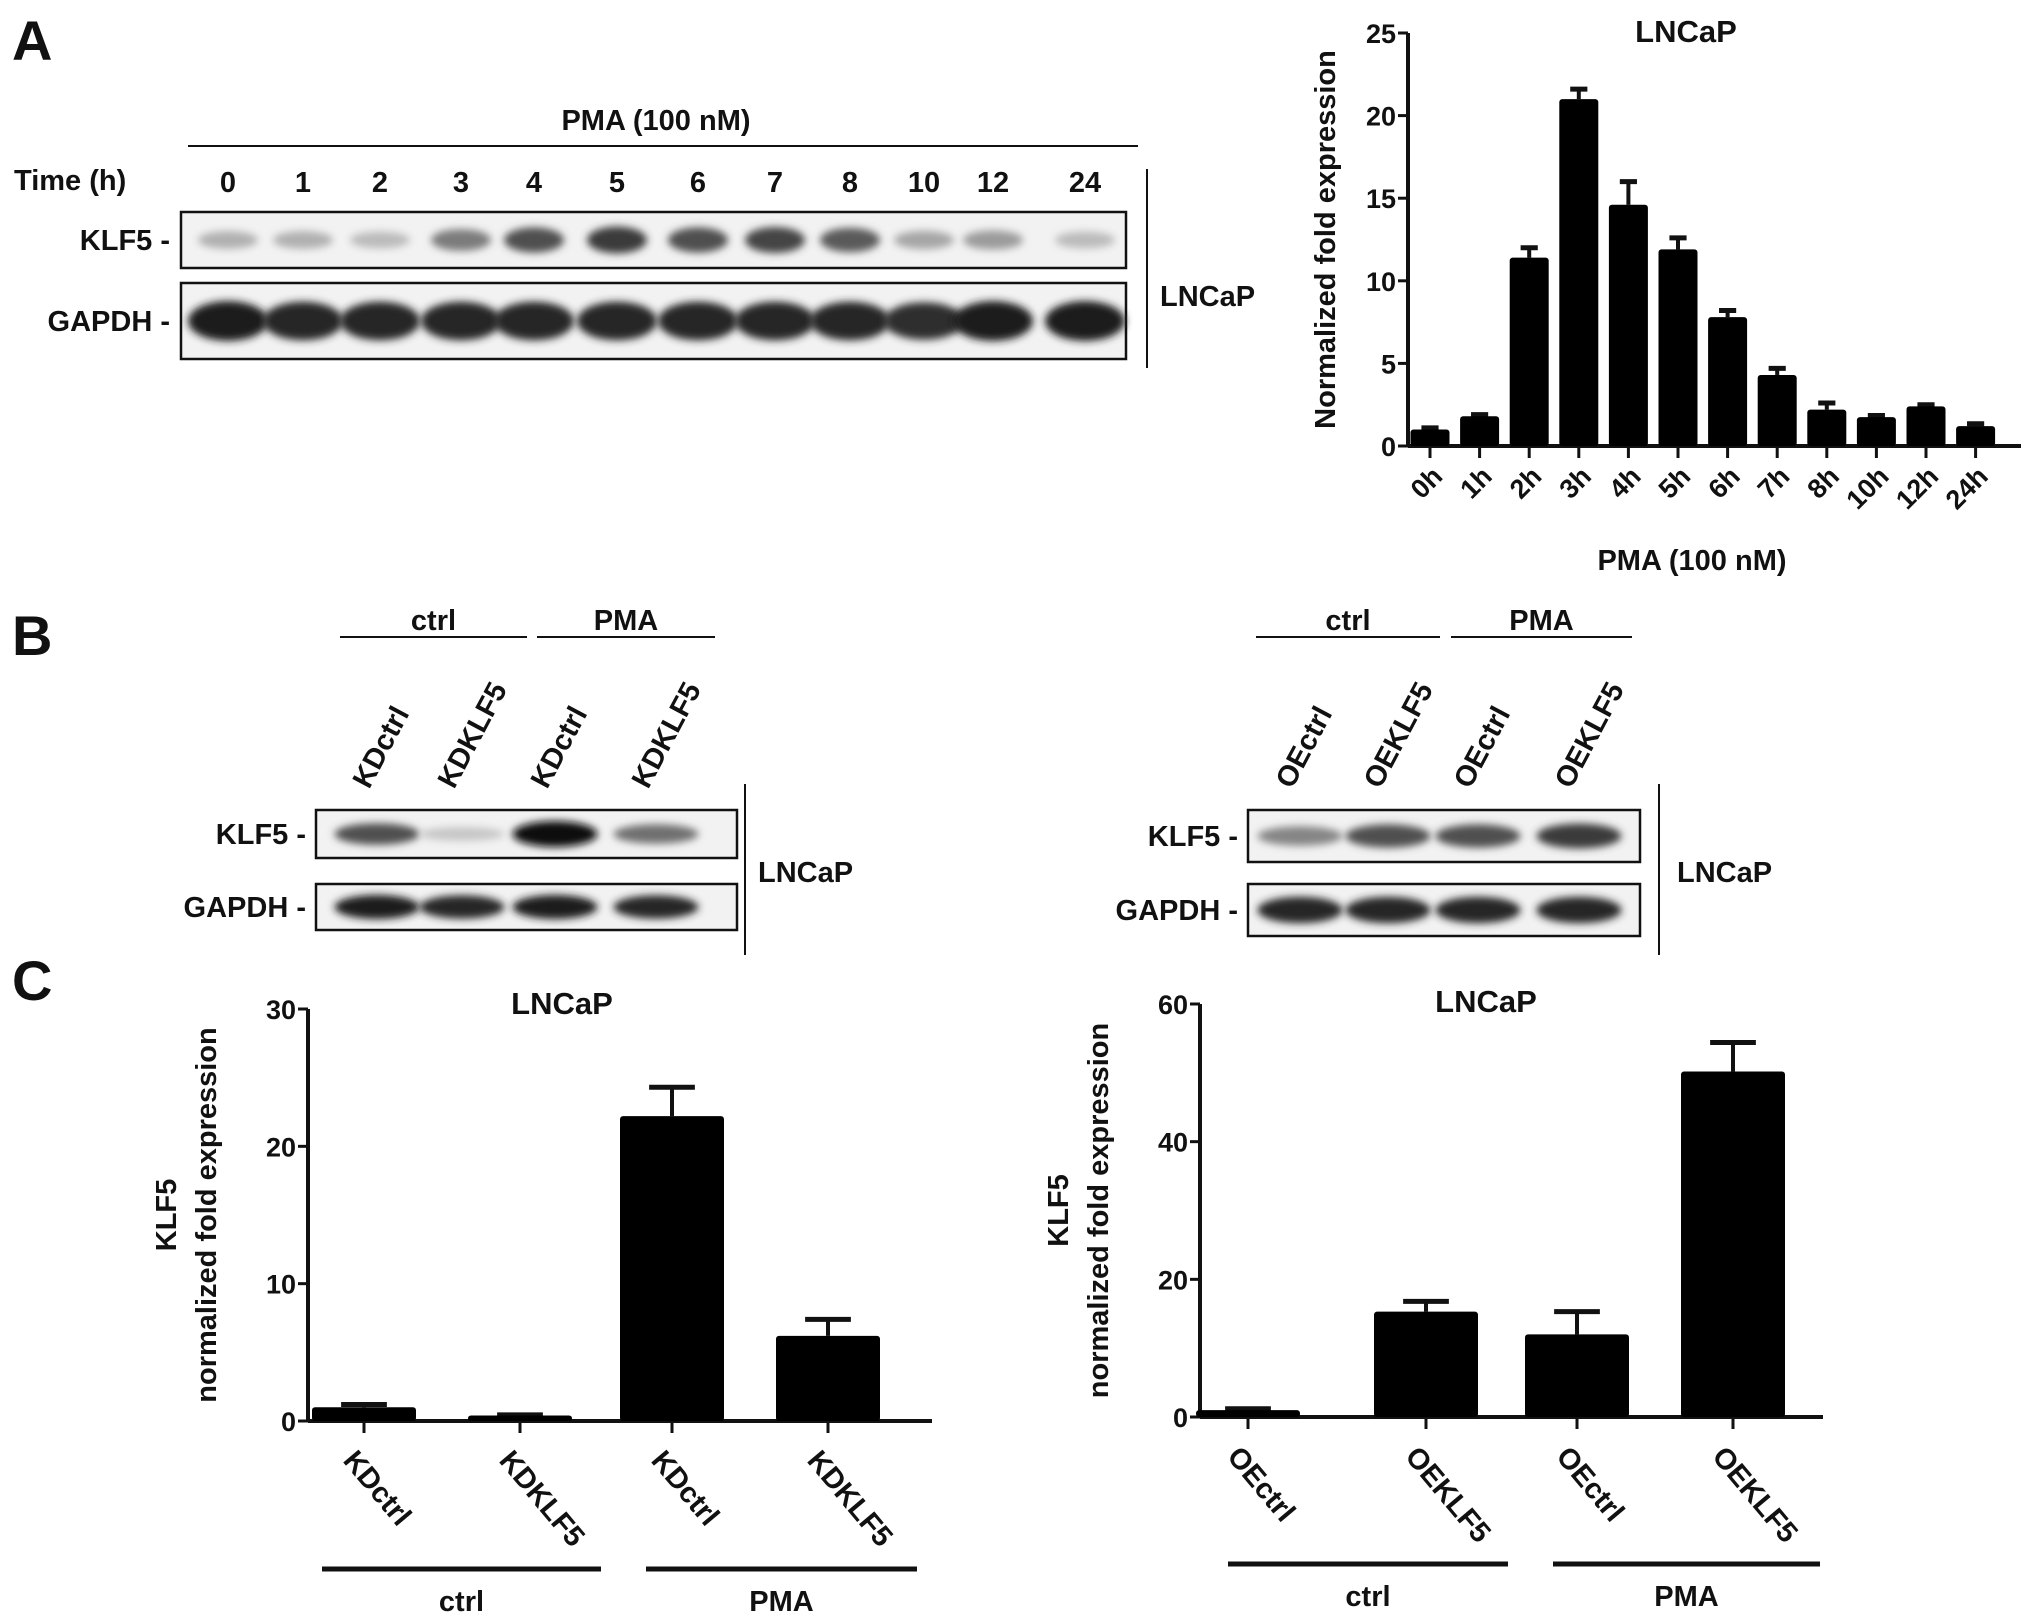 The height and width of the screenshot is (1618, 2031). What do you see at coordinates (1261, 1484) in the screenshot?
I see `x-tick-label: OEctrl` at bounding box center [1261, 1484].